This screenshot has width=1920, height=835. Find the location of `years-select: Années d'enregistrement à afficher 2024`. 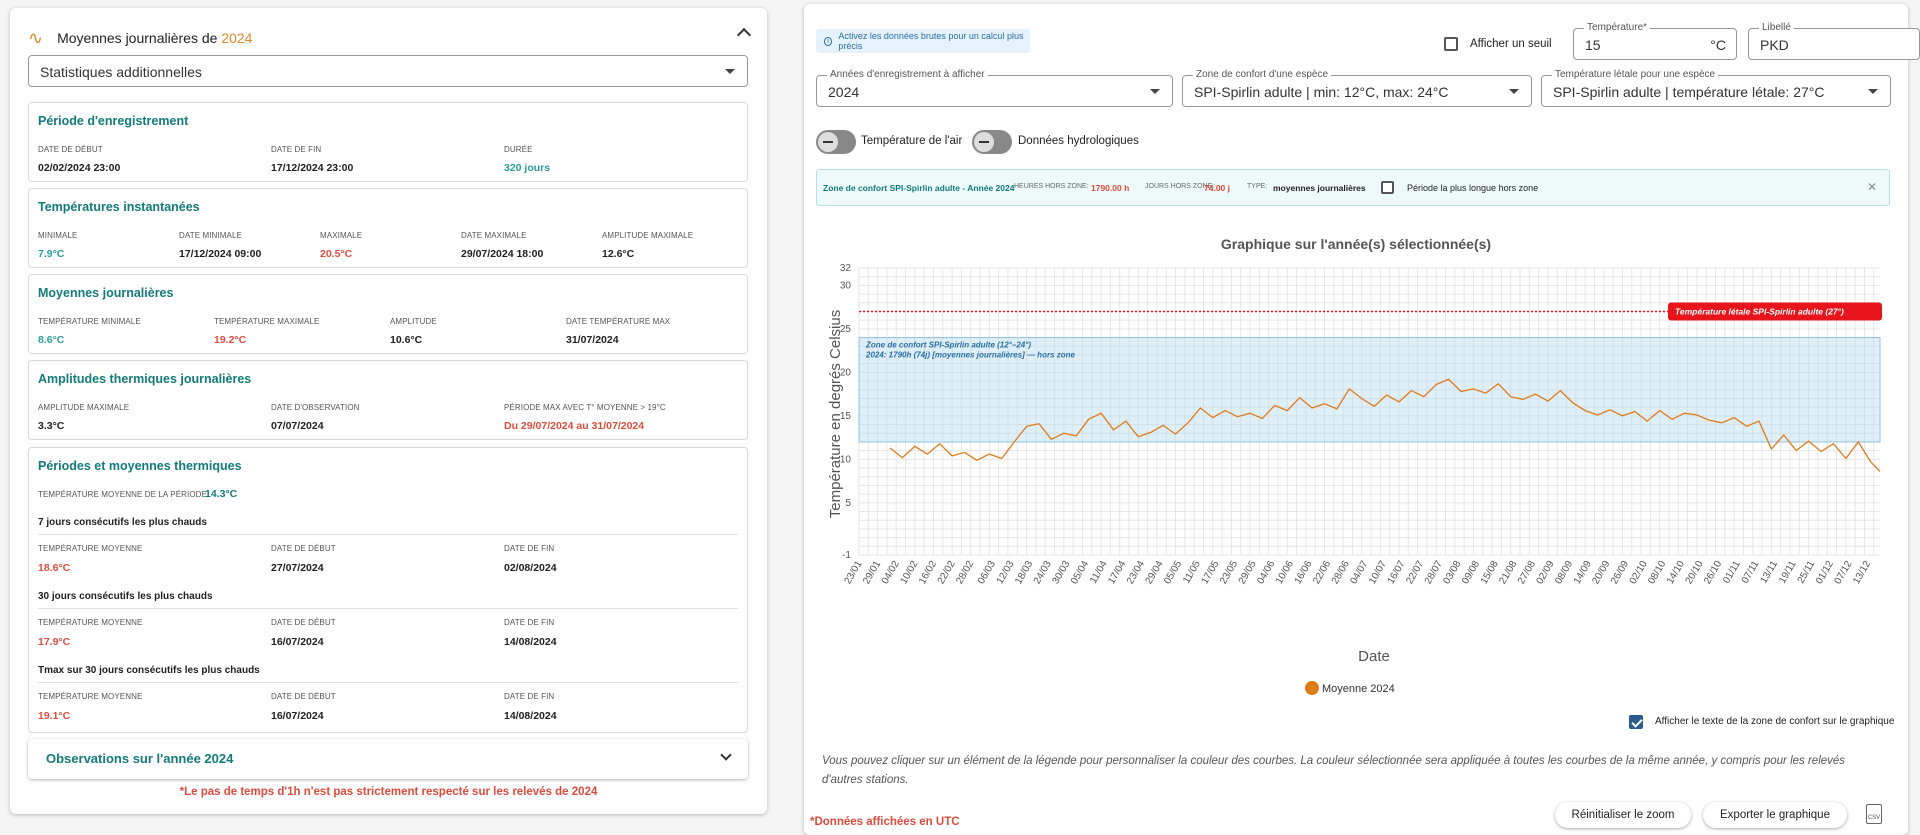

years-select: Années d'enregistrement à afficher 2024 is located at coordinates (994, 88).